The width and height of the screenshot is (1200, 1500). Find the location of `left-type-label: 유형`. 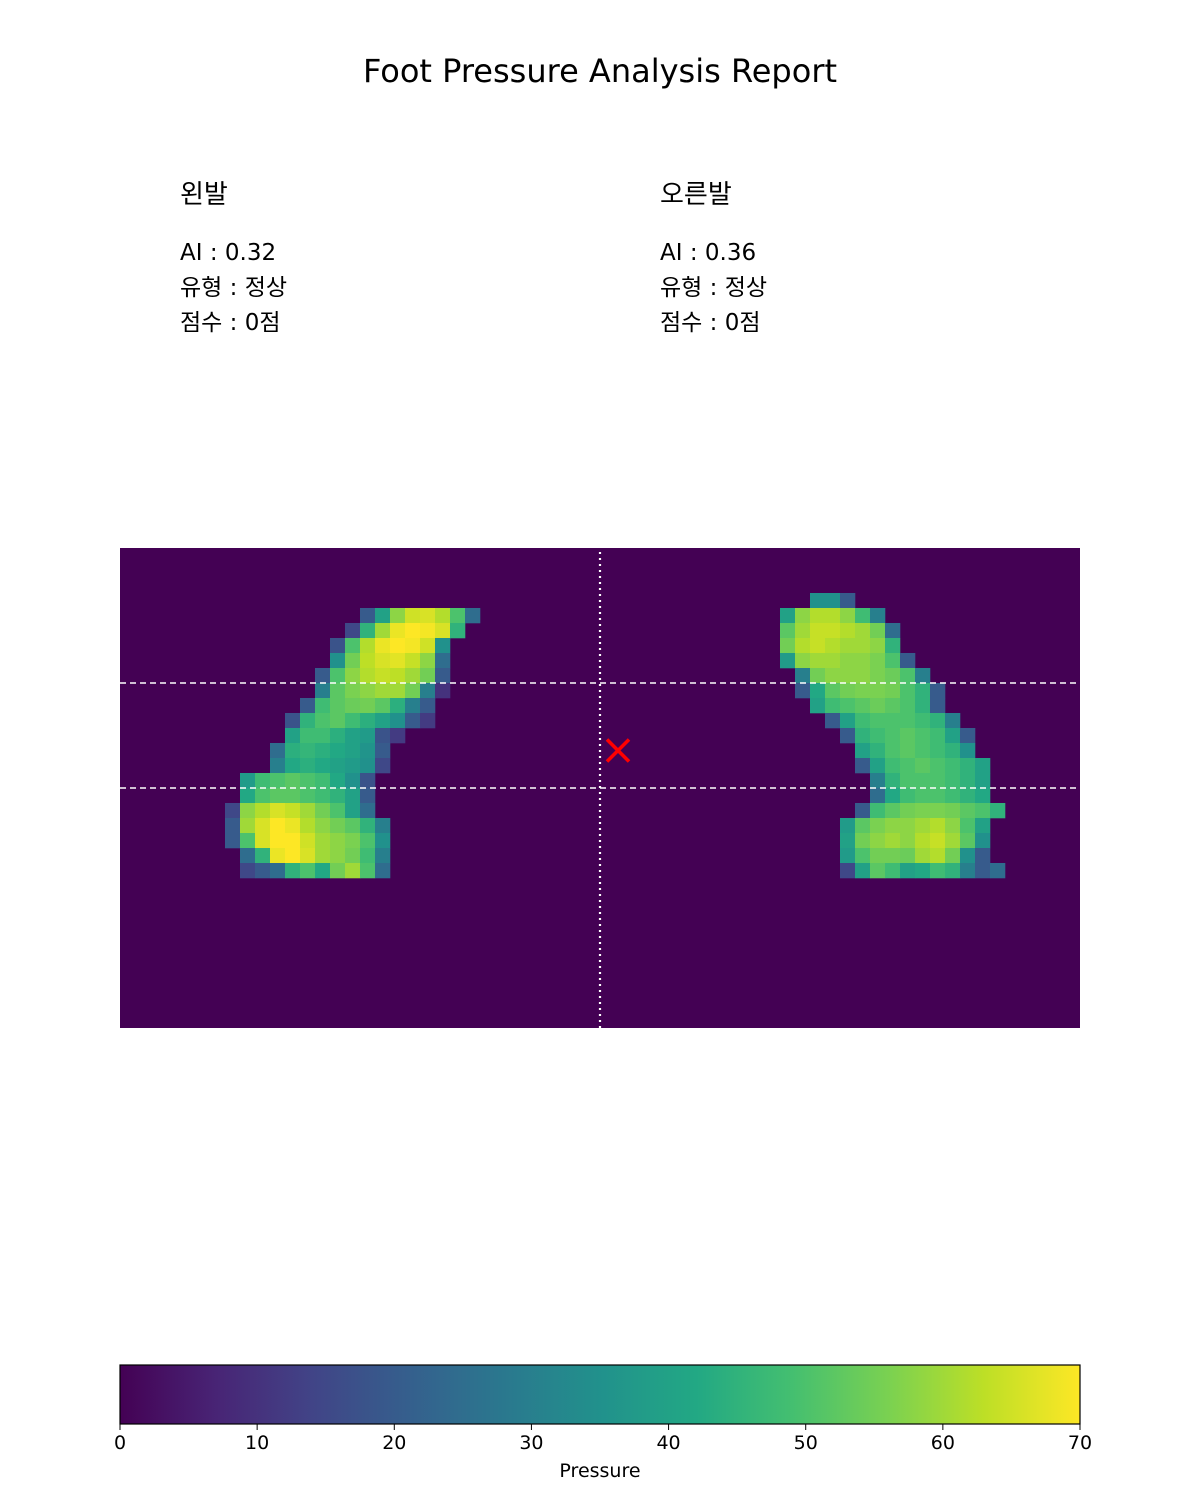

left-type-label: 유형 is located at coordinates (201, 288).